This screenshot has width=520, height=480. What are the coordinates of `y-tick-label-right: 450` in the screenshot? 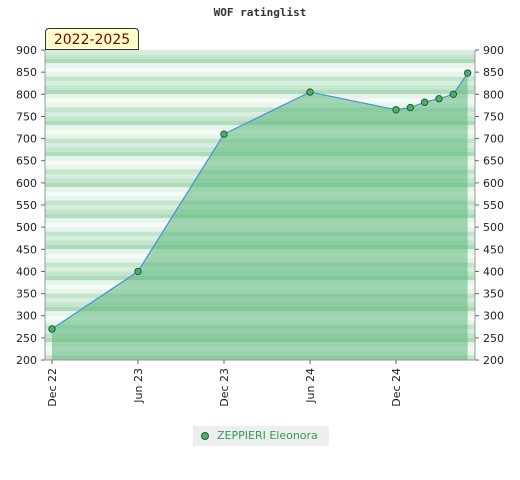 It's located at (493, 249).